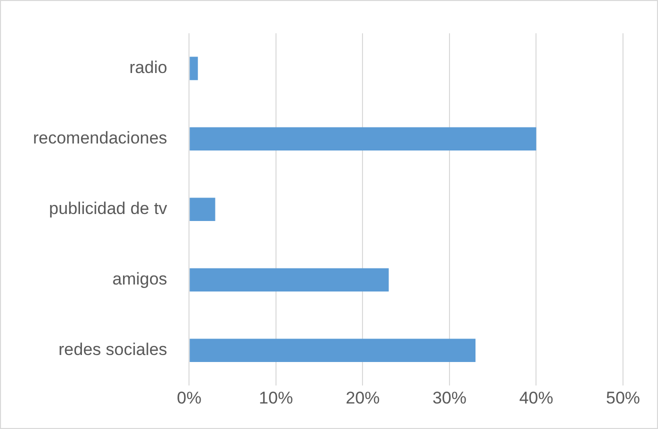  I want to click on y-tick-label: recomendaciones, so click(100, 138).